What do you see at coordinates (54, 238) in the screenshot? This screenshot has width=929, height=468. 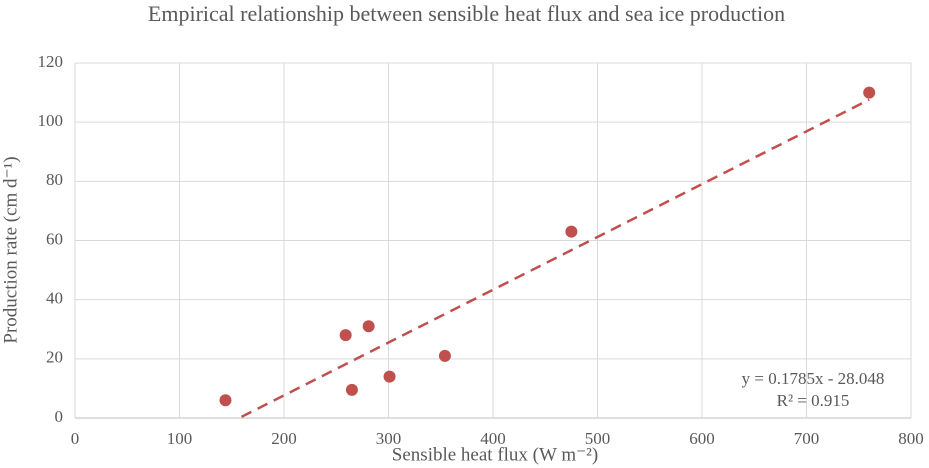 I see `y-tick-label: 60` at bounding box center [54, 238].